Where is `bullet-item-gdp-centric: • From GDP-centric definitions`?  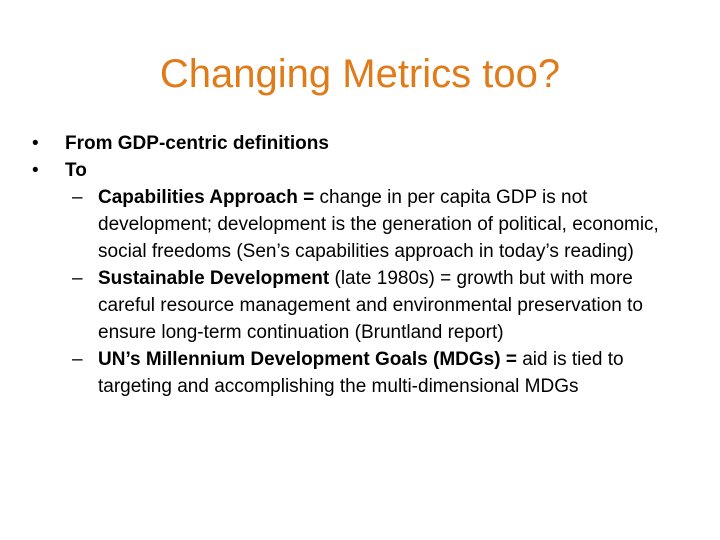 bullet-item-gdp-centric: • From GDP-centric definitions is located at coordinates (360, 143).